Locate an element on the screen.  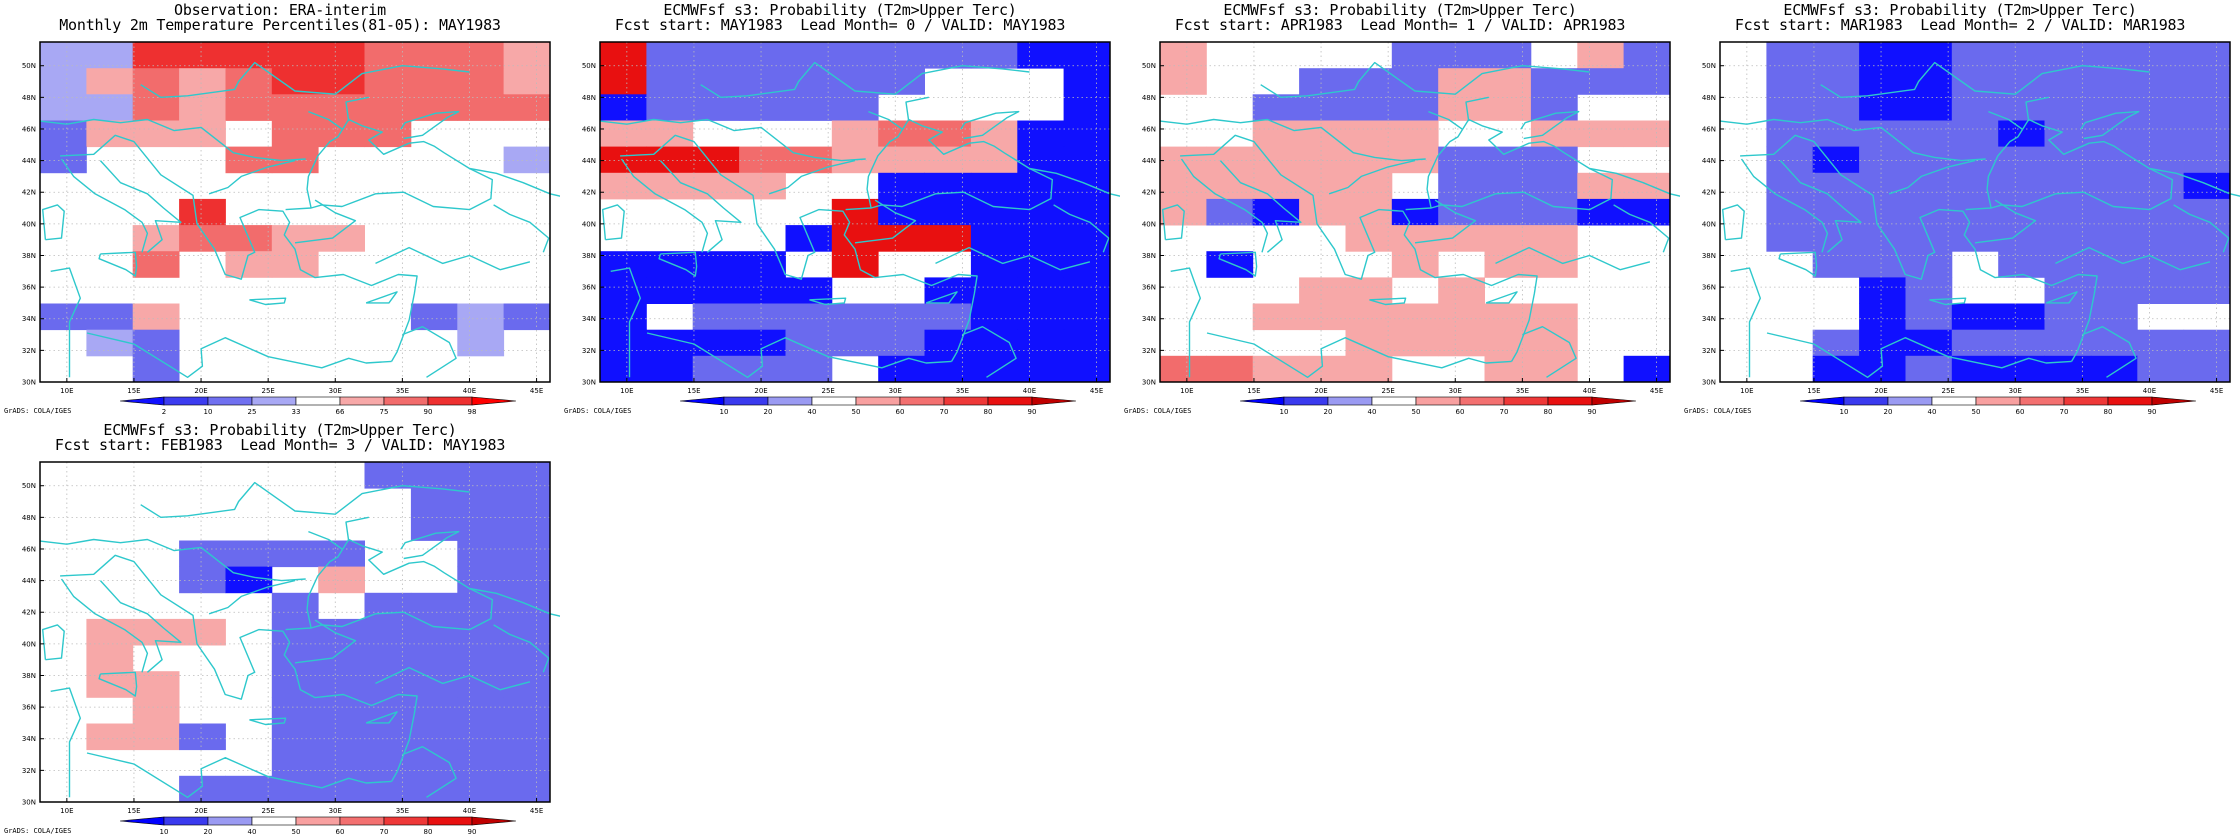
lon-tick-label: 30E is located at coordinates (335, 811).